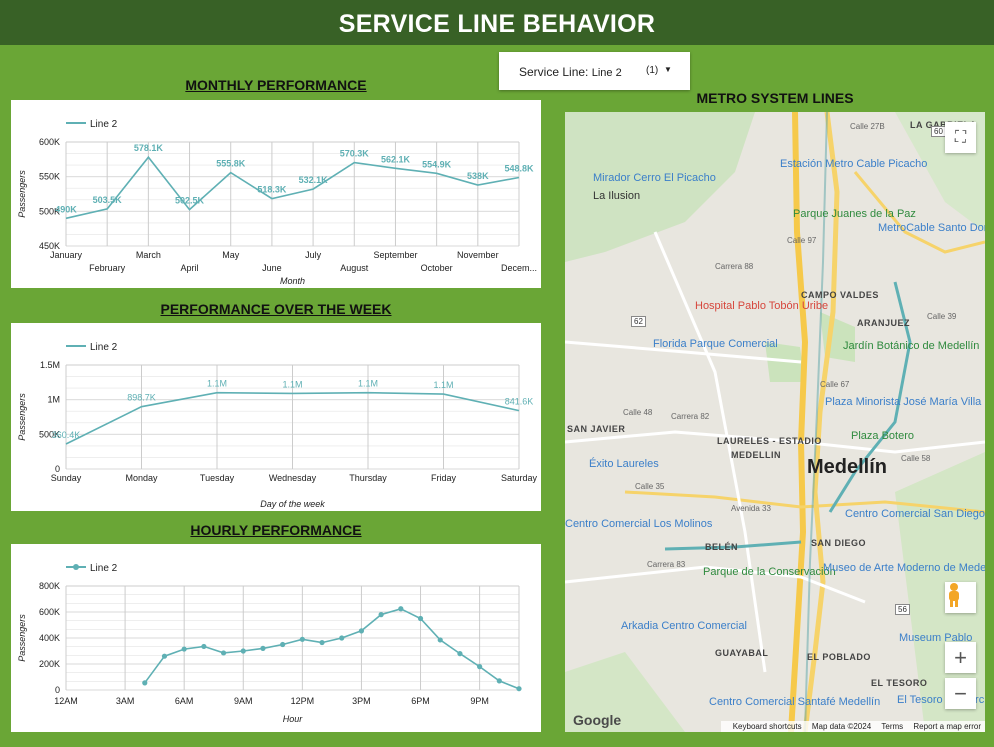  I want to click on y-tick-label: 200K, so click(49, 664).